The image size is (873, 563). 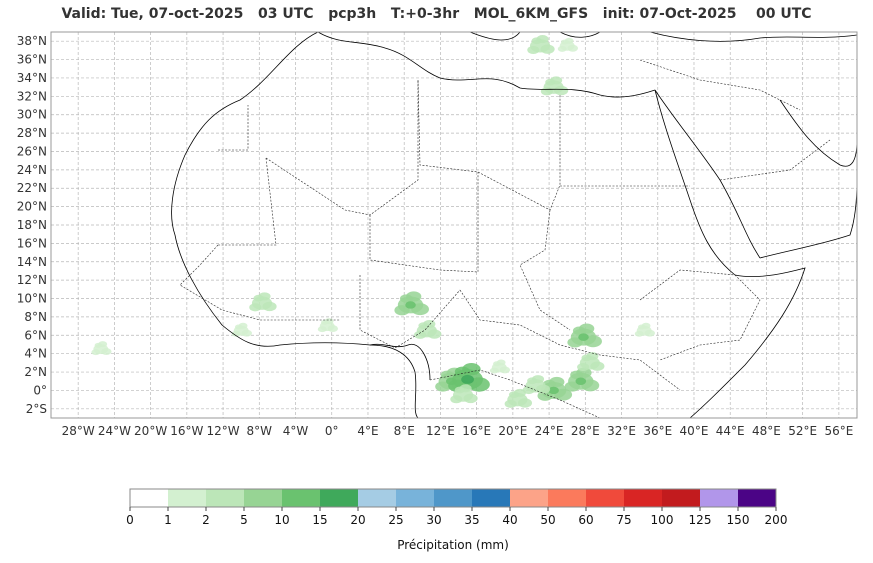 I want to click on border-middle-east, so click(x=735, y=120).